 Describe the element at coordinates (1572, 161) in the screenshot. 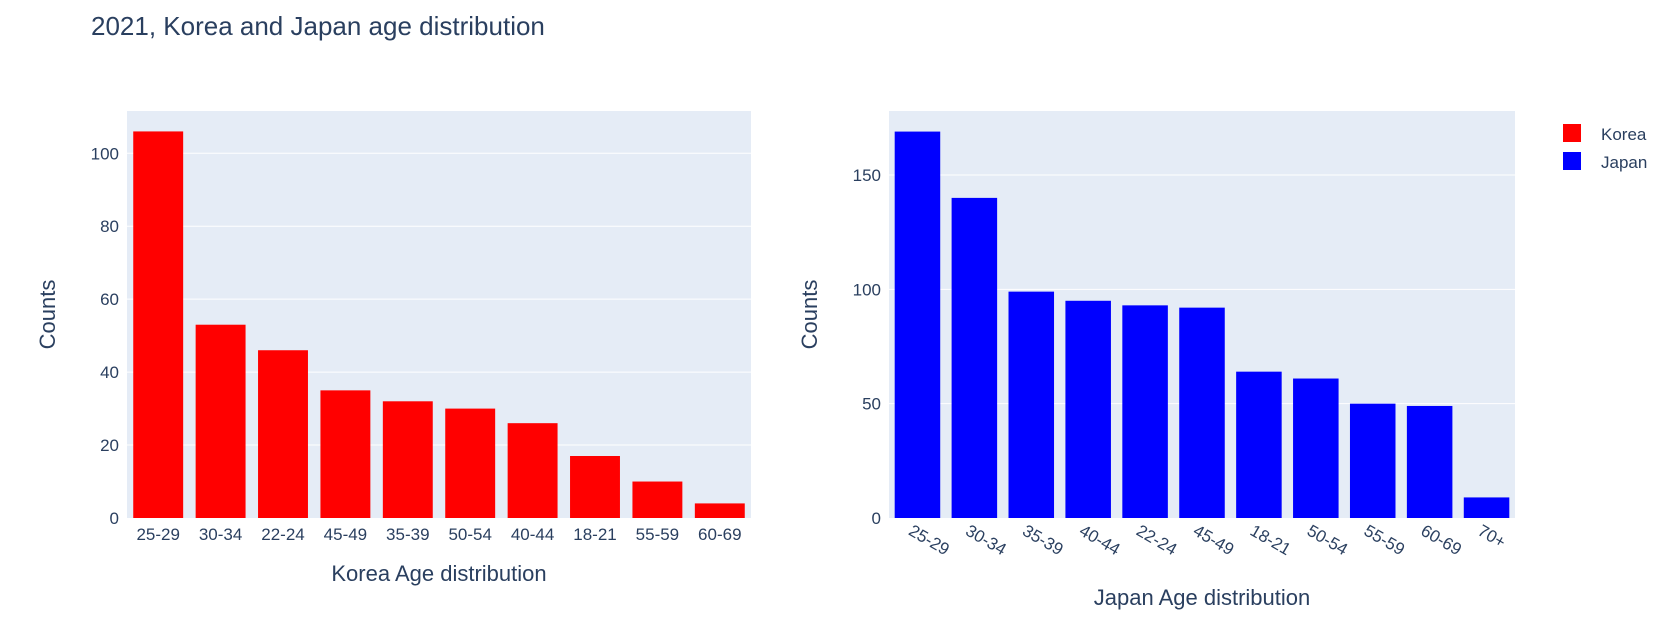

I see `legend-swatch-japan` at that location.